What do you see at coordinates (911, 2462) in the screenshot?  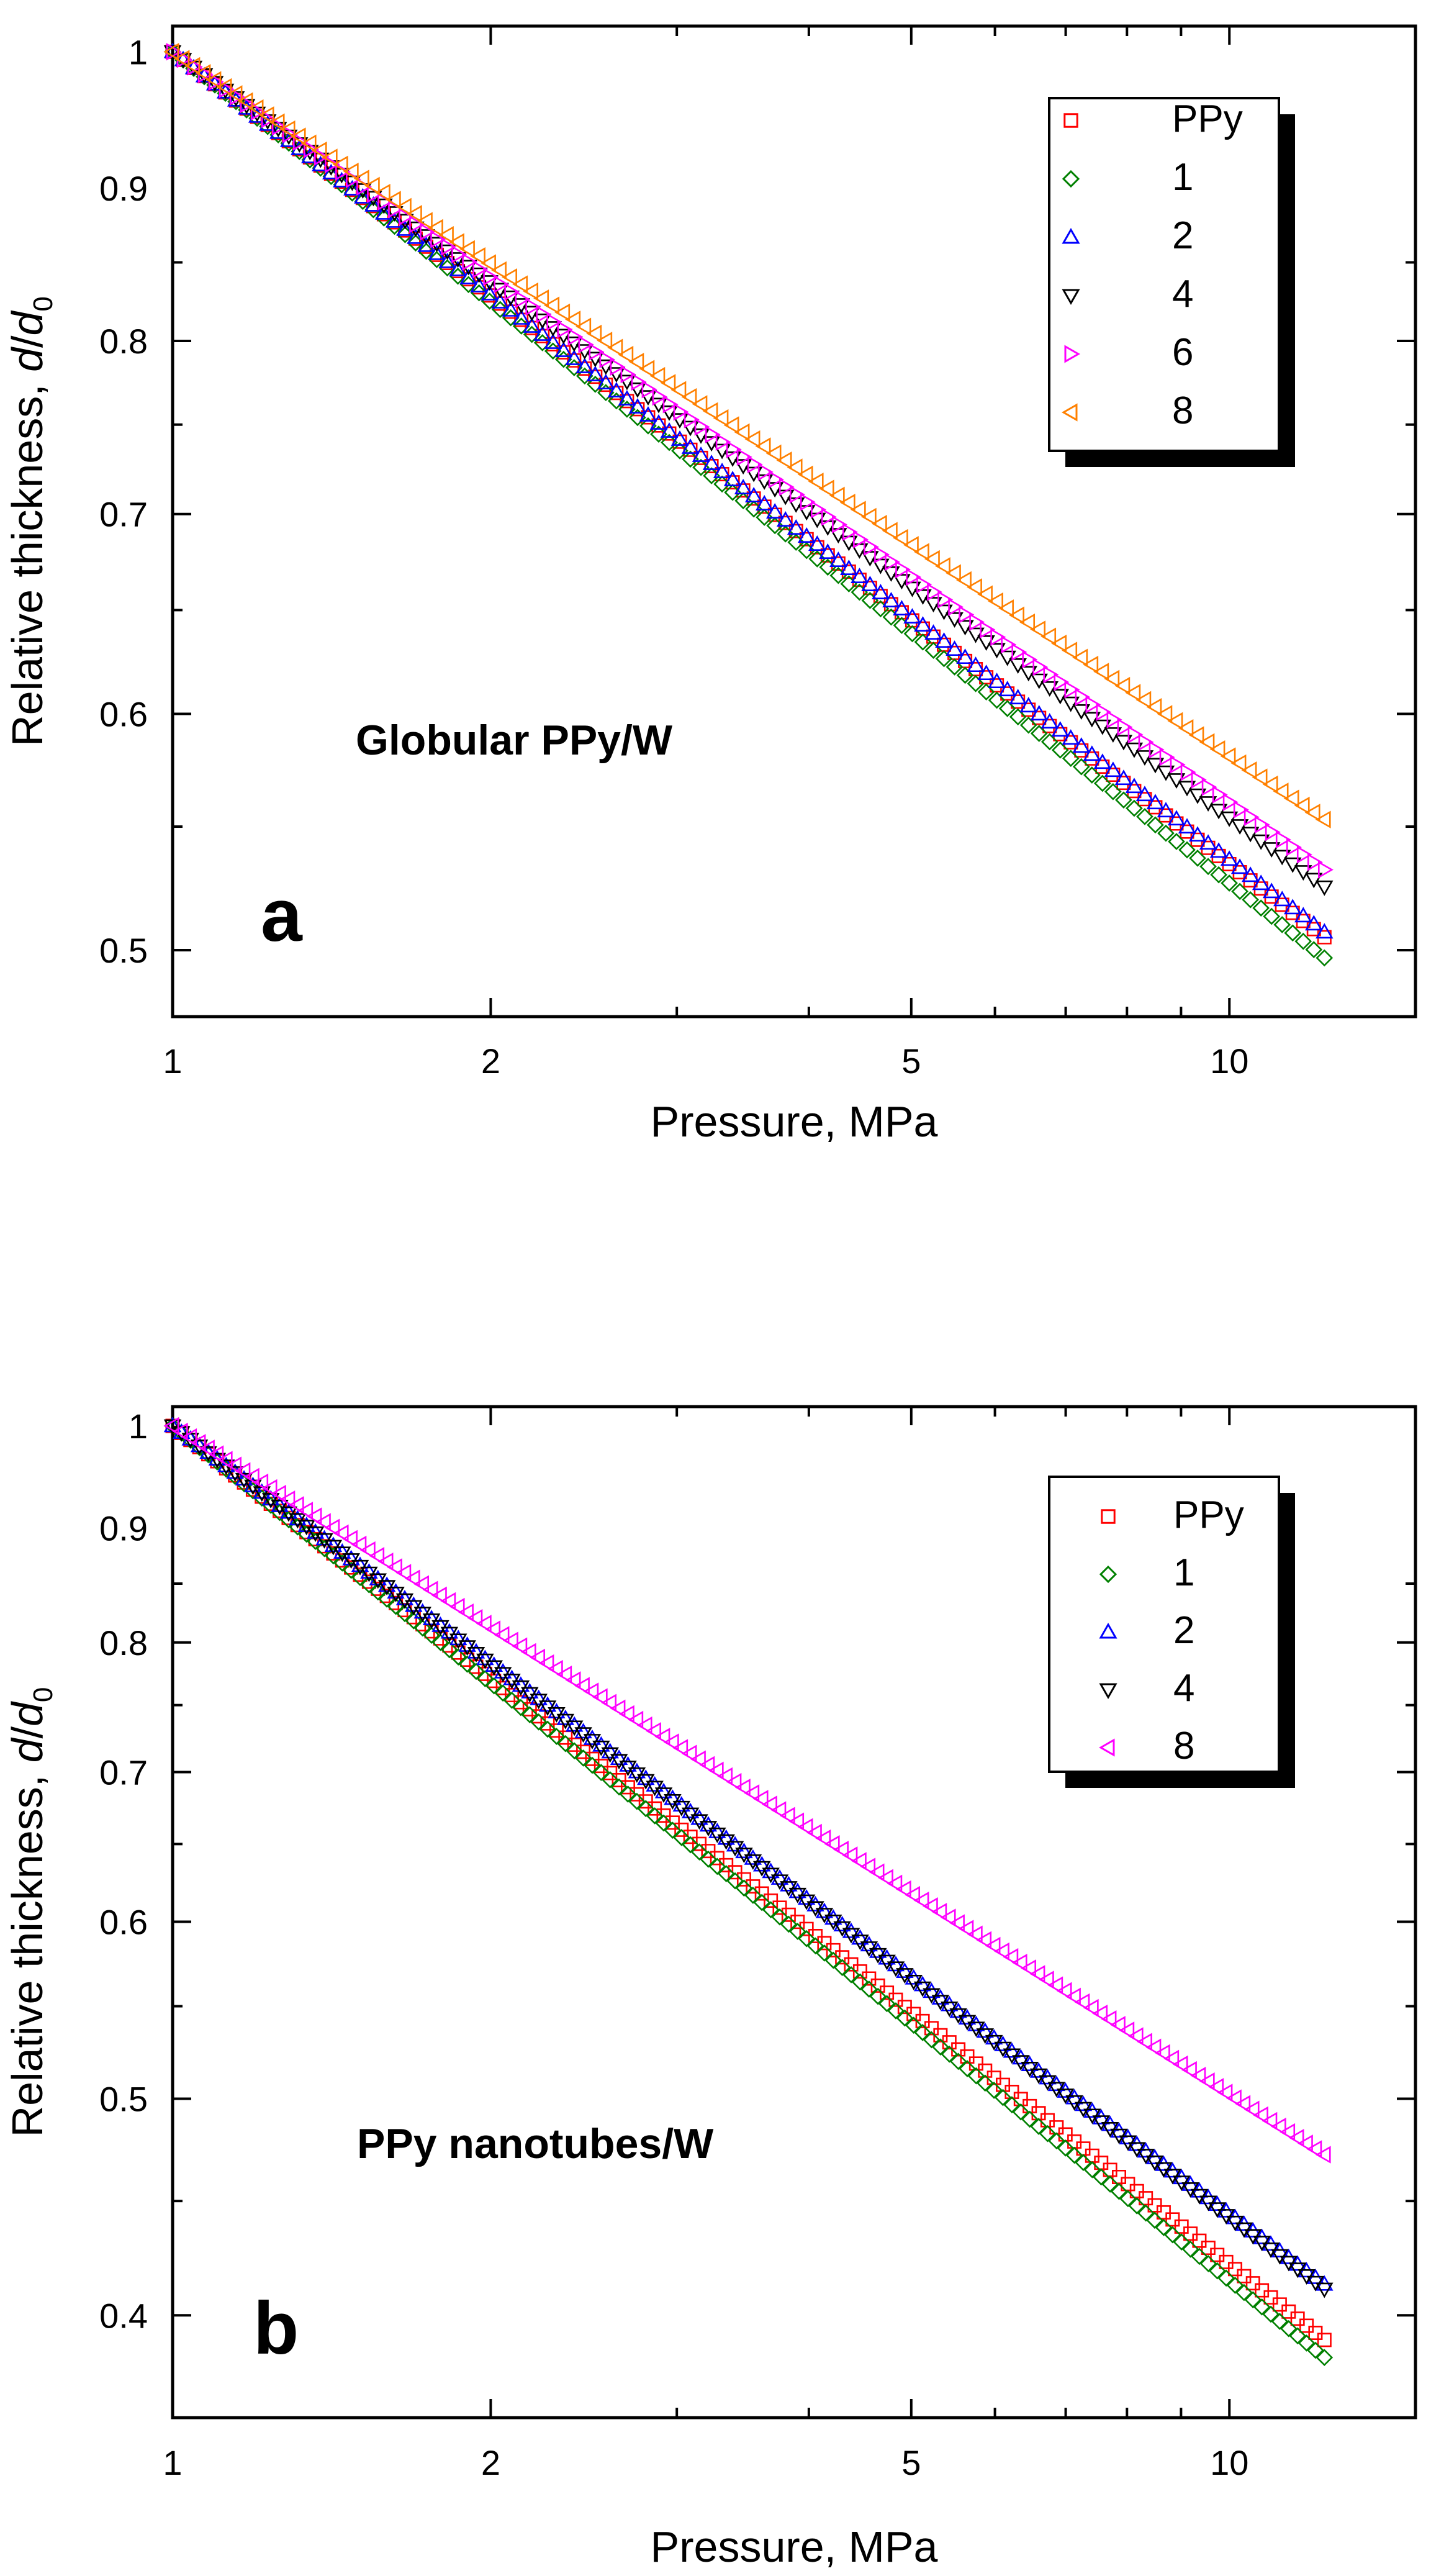 I see `x-tick-label: 5` at bounding box center [911, 2462].